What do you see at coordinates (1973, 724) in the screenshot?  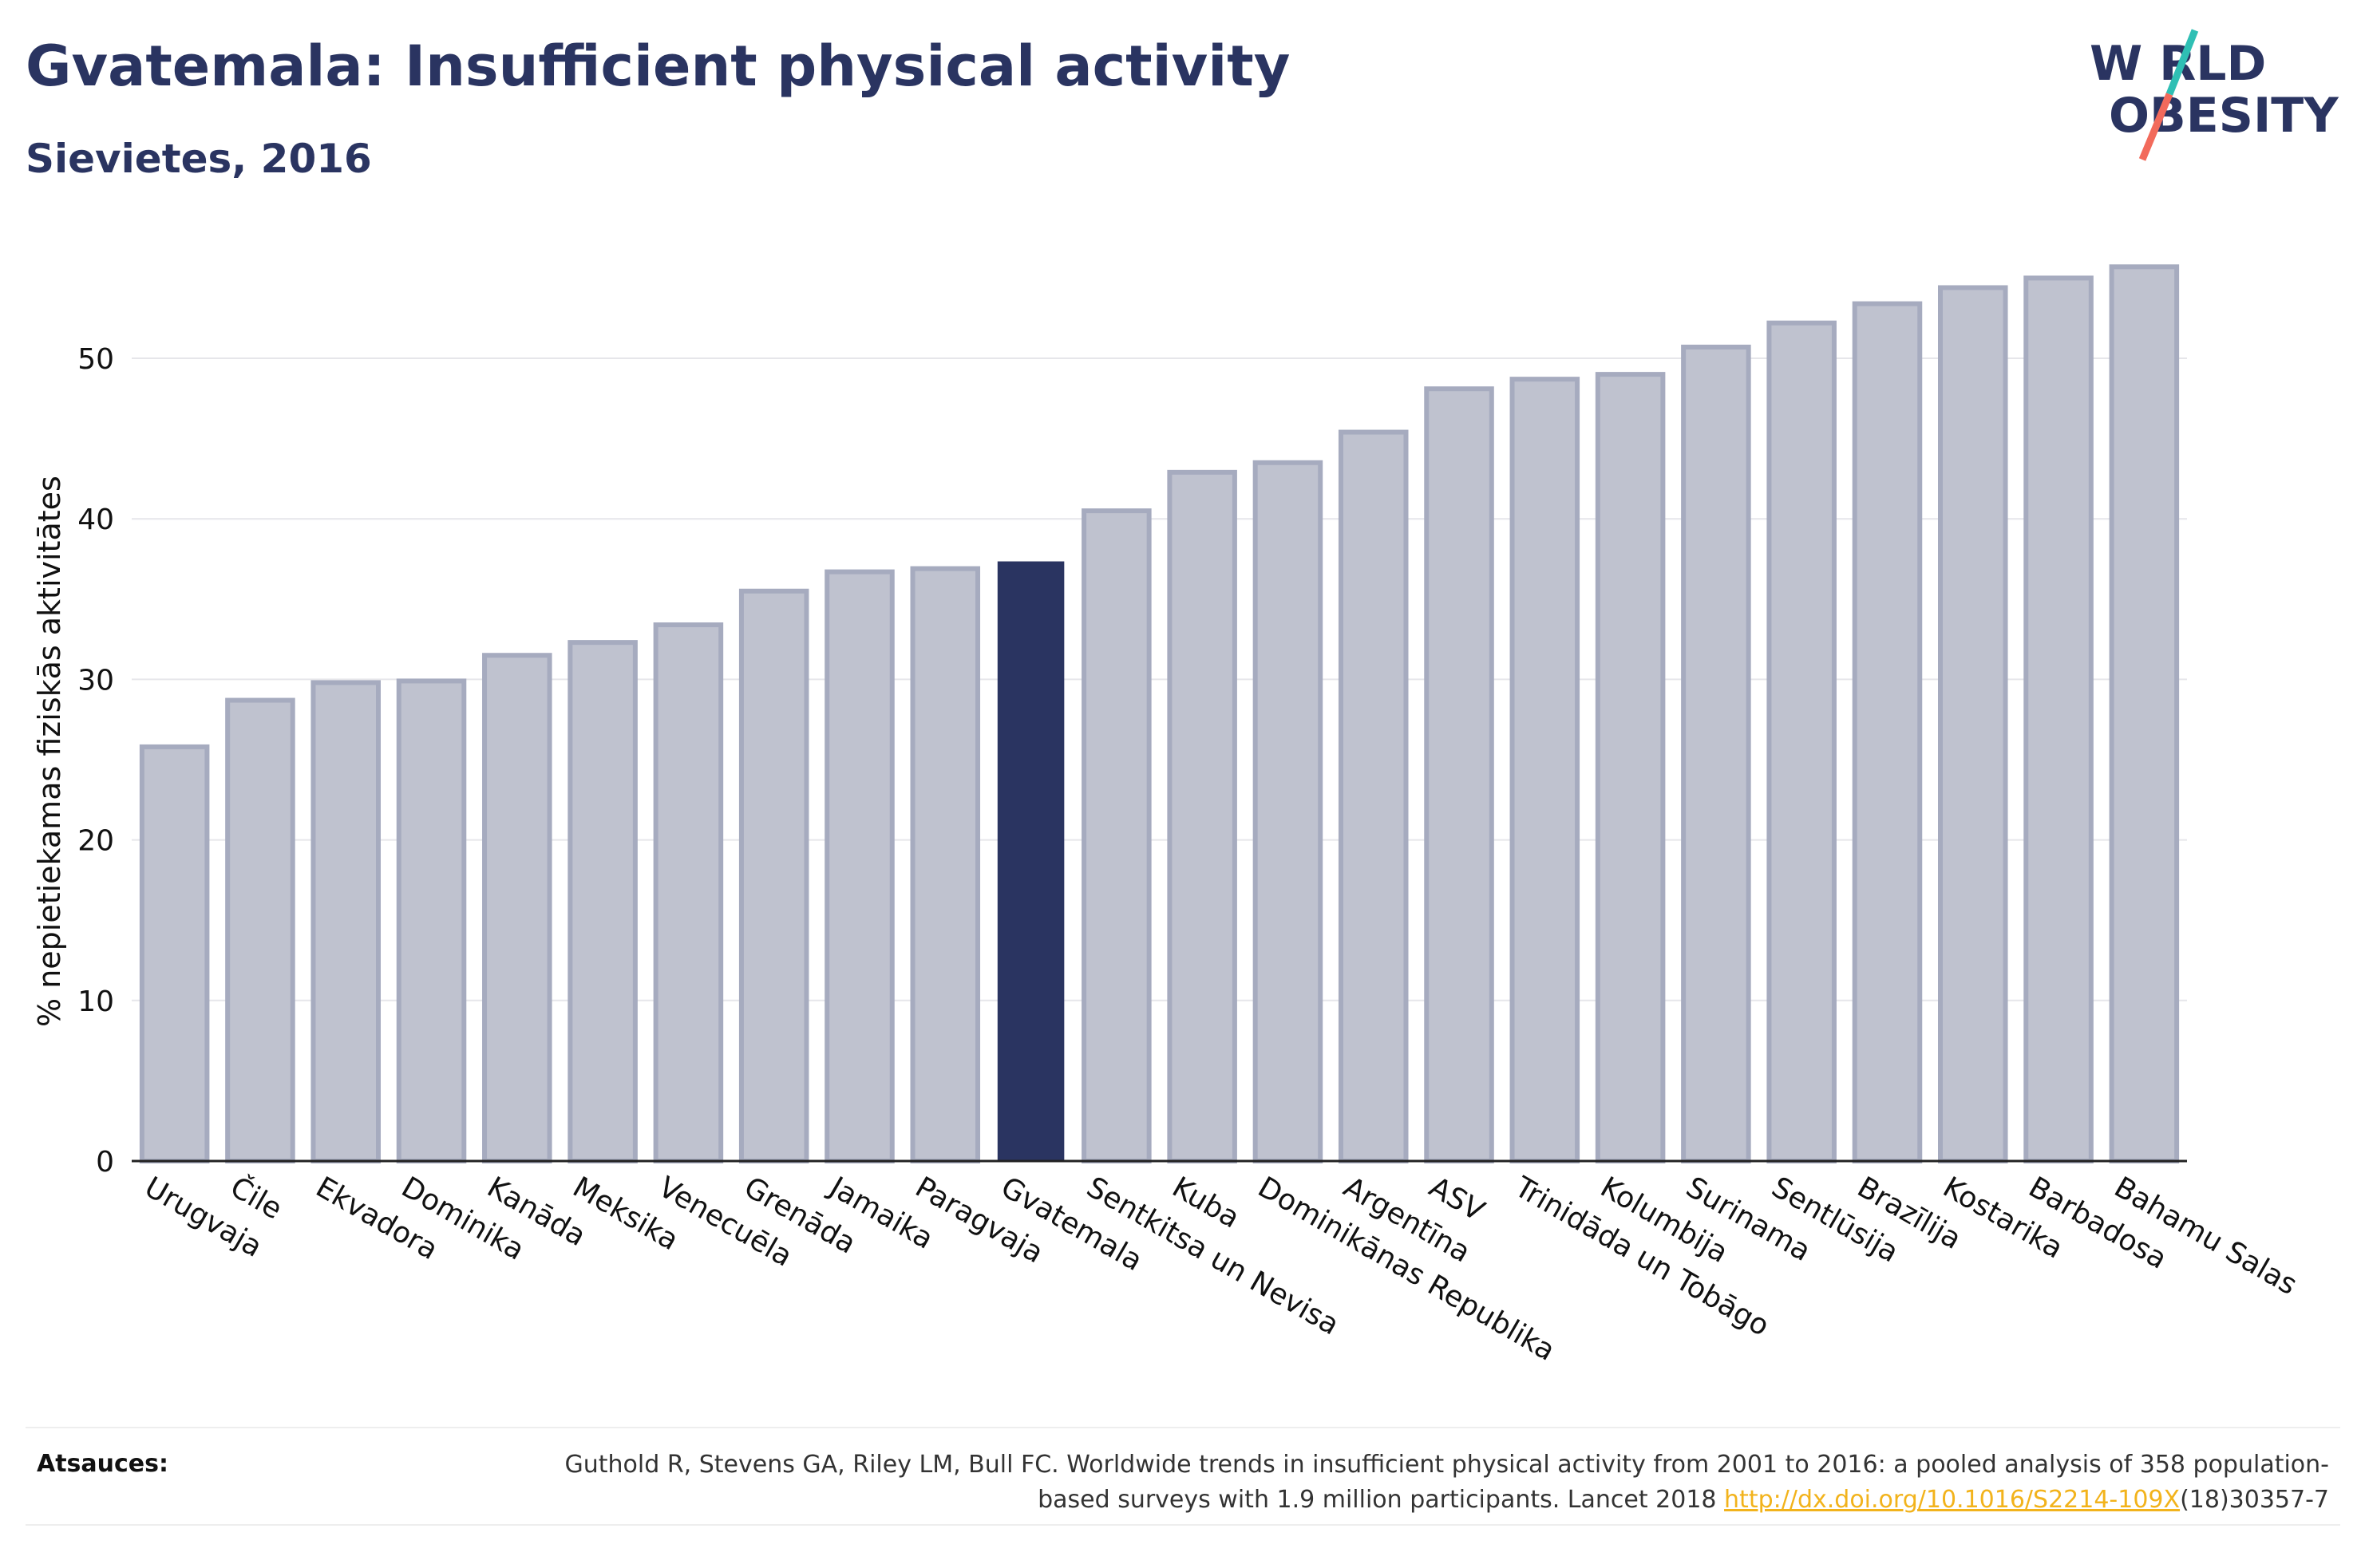 I see `bar-kostarika` at bounding box center [1973, 724].